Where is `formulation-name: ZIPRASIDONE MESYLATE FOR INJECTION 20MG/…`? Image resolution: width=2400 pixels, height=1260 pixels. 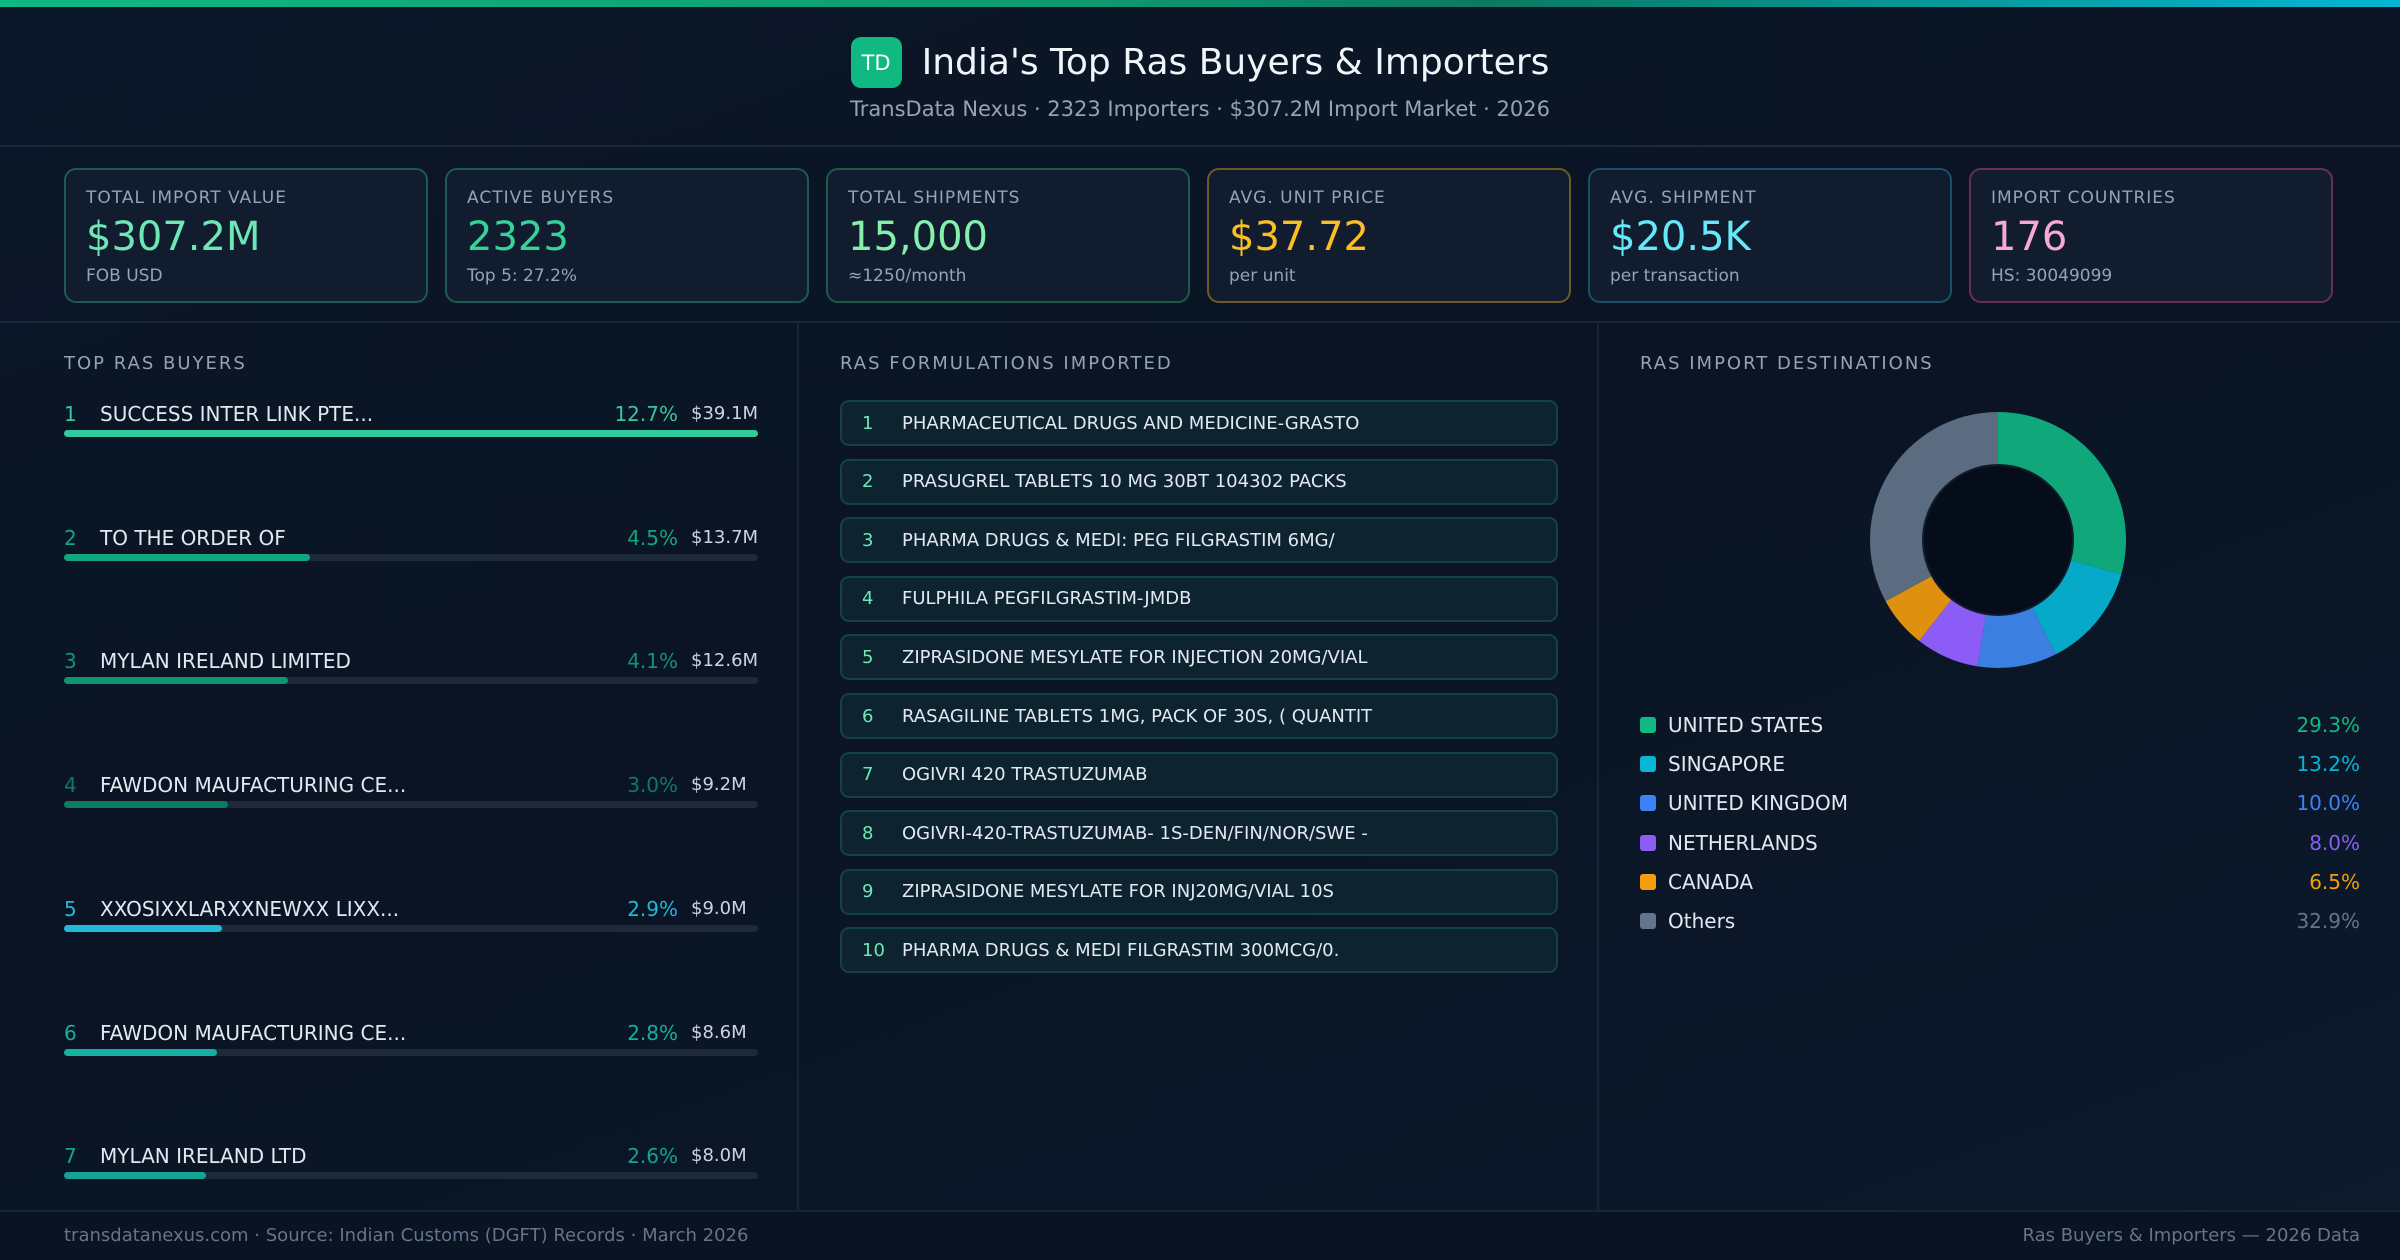
formulation-name: ZIPRASIDONE MESYLATE FOR INJECTION 20MG/… is located at coordinates (1135, 657).